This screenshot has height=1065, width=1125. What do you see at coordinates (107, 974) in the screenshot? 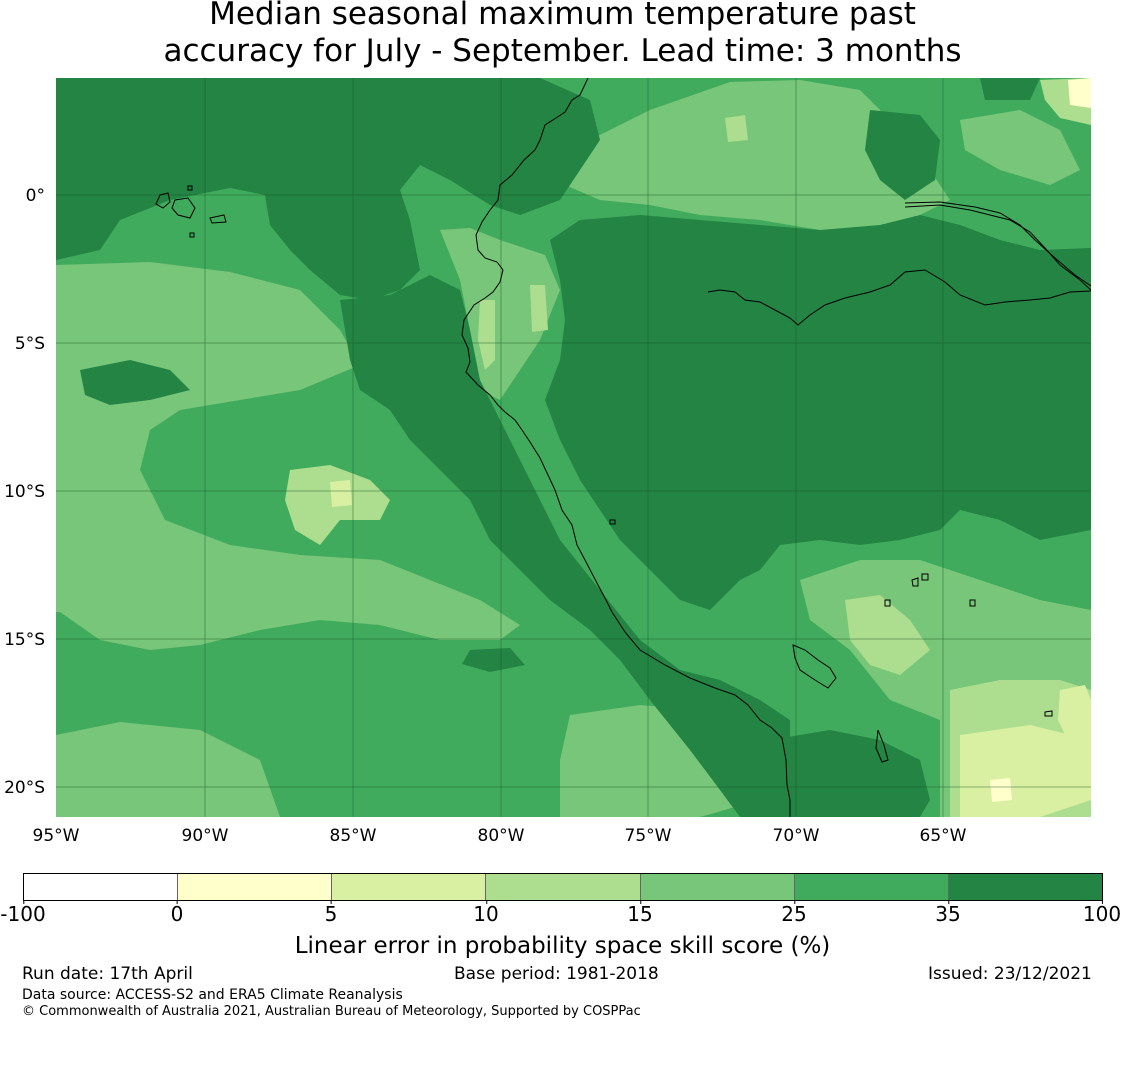
I see `run-date: Run date: 17th April` at bounding box center [107, 974].